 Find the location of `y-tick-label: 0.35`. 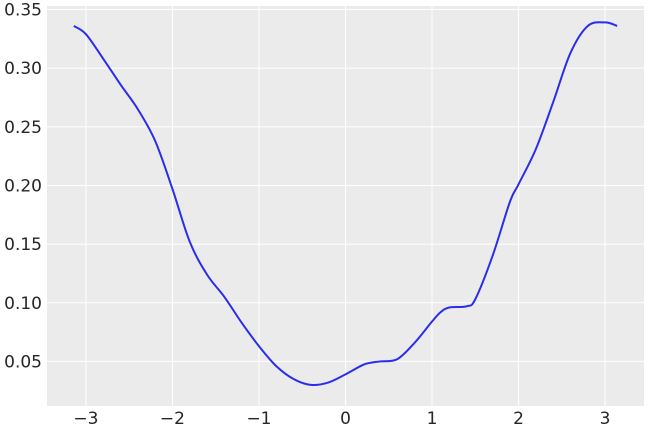

y-tick-label: 0.35 is located at coordinates (23, 11).